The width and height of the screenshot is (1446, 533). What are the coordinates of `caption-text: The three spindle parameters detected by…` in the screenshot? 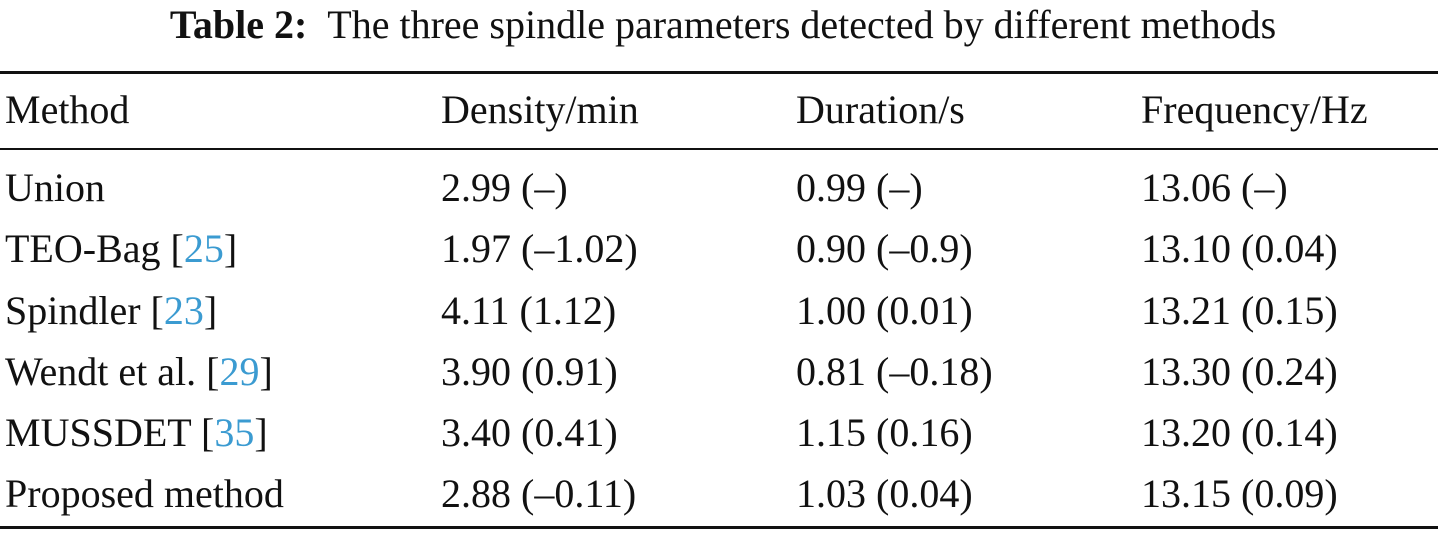 It's located at (802, 24).